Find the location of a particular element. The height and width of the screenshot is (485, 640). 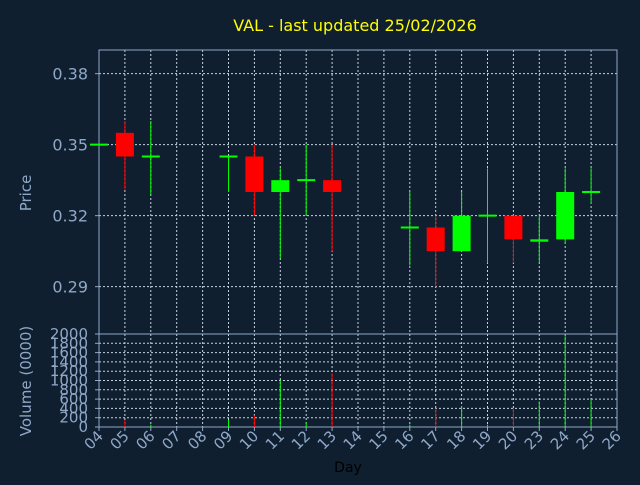

price-y-axis: 0.29 0.32 0.35 0.38 is located at coordinates (75, 181).